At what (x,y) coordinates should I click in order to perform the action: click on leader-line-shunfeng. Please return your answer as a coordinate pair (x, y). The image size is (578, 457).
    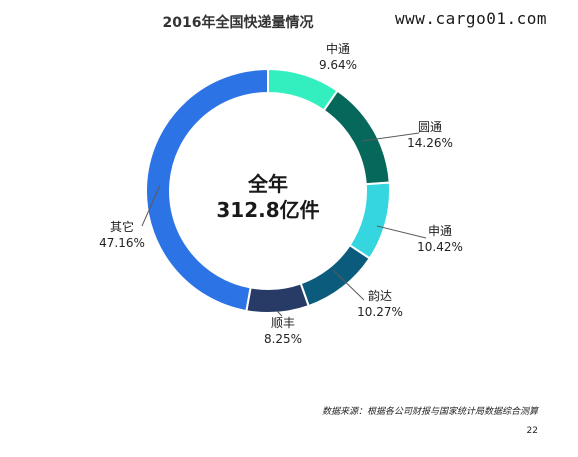
    Looking at the image, I should click on (279, 313).